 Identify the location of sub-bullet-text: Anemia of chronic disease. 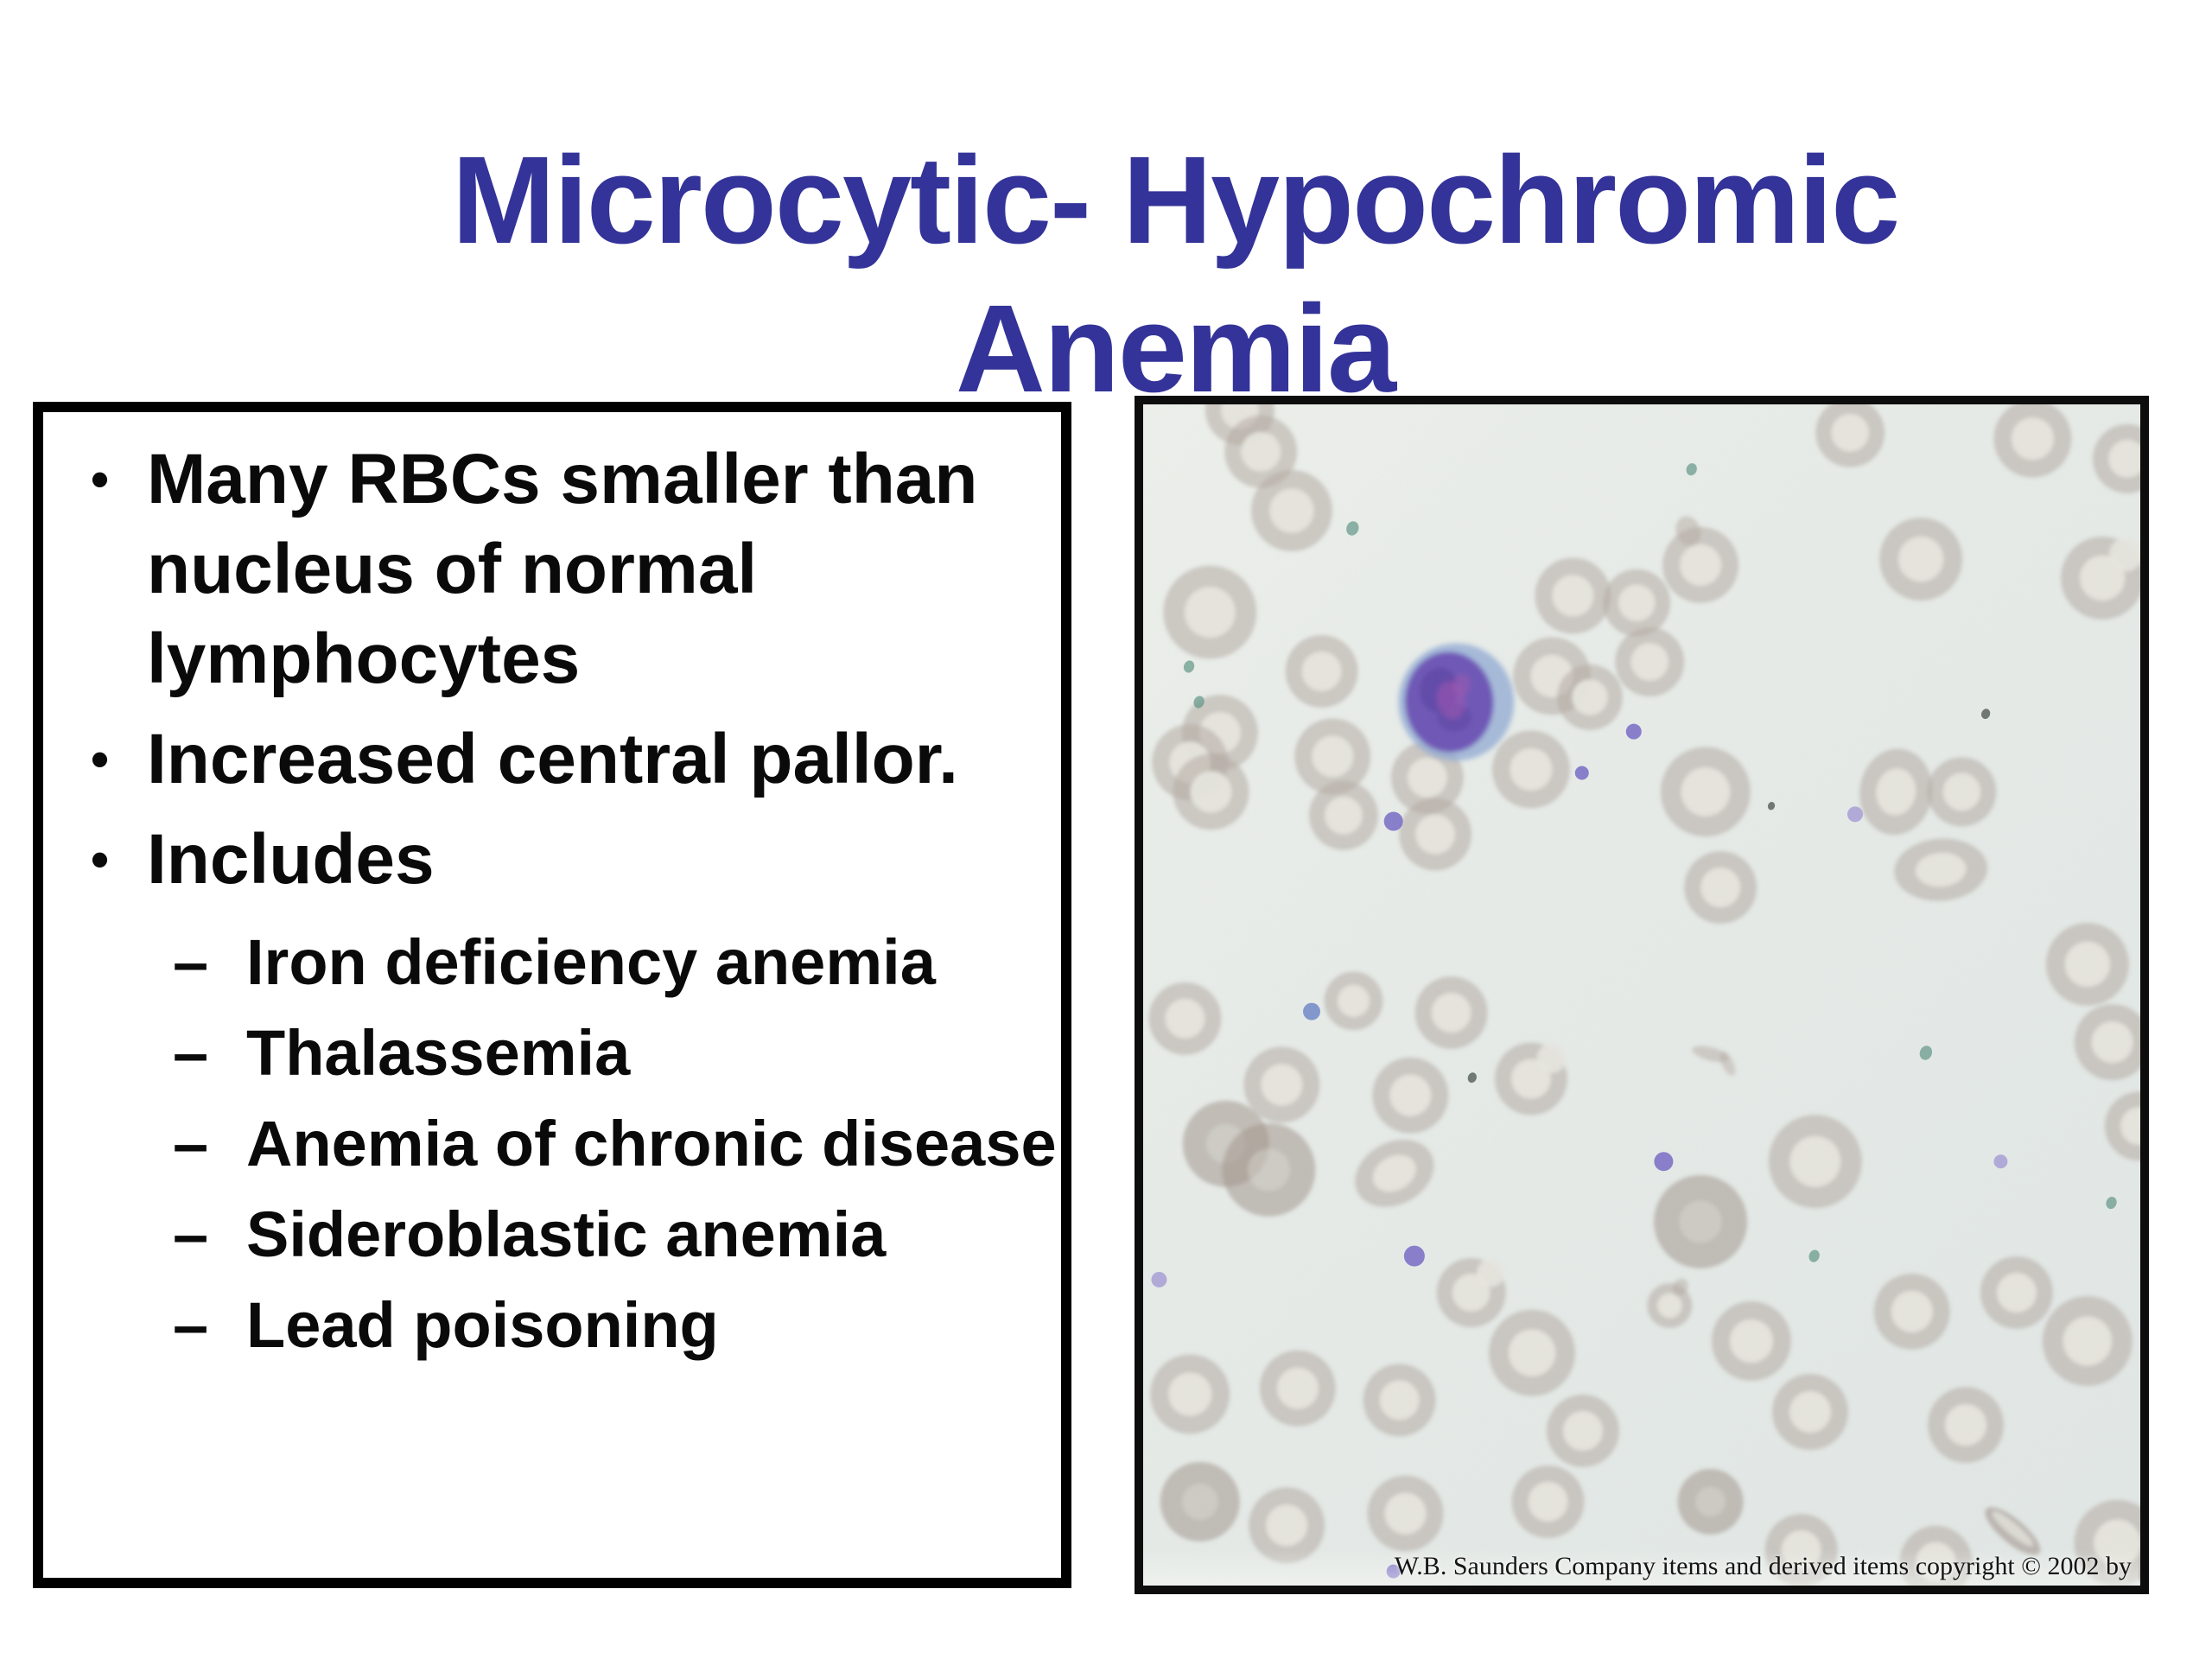
(651, 1143).